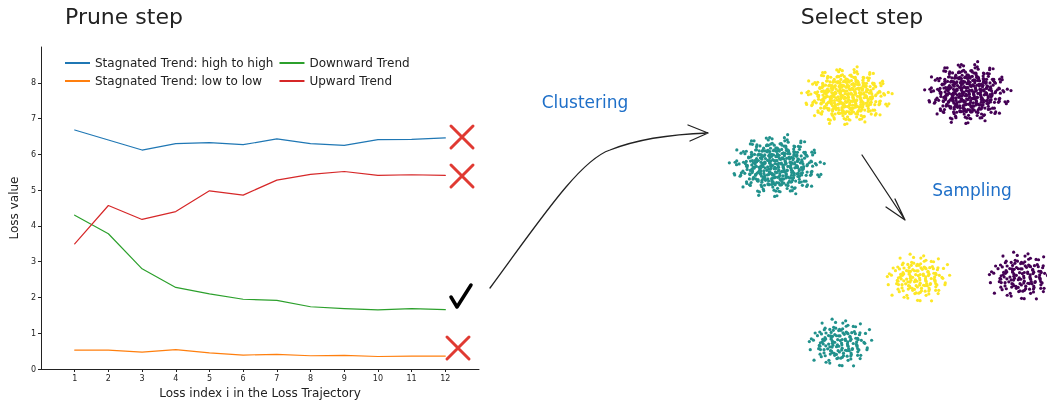 Image resolution: width=1047 pixels, height=404 pixels. Describe the element at coordinates (344, 378) in the screenshot. I see `x-tick-label: 9` at that location.